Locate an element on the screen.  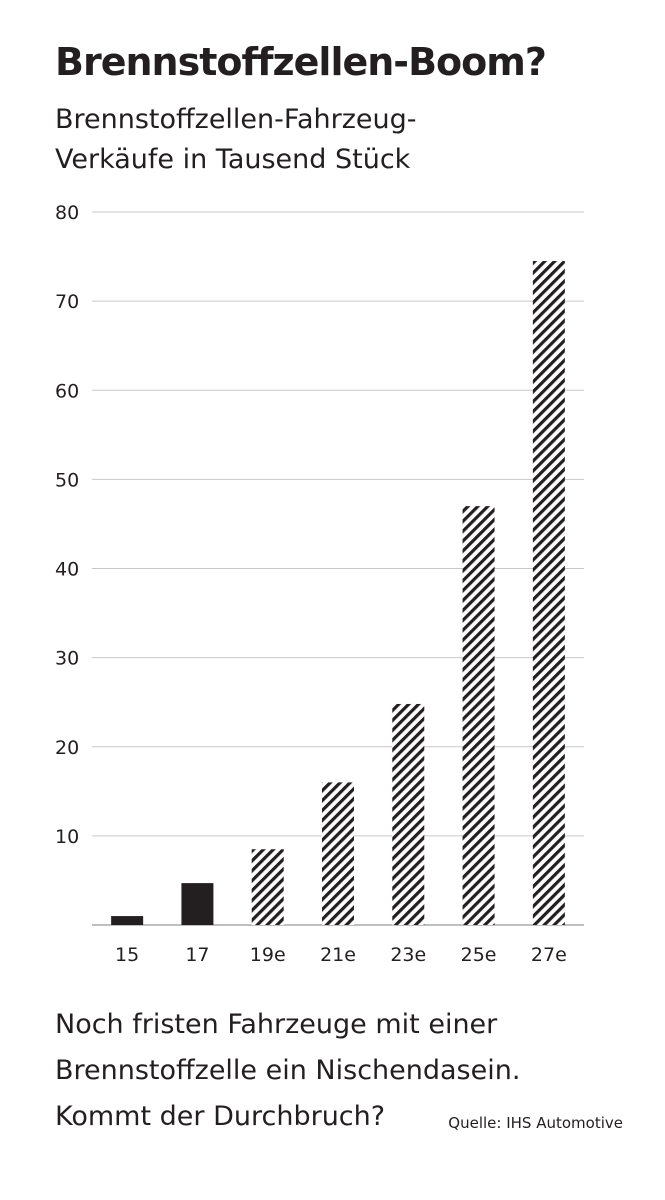
x-axis-labels: 15 17 19e 21e 23e 25e 27e is located at coordinates (341, 955).